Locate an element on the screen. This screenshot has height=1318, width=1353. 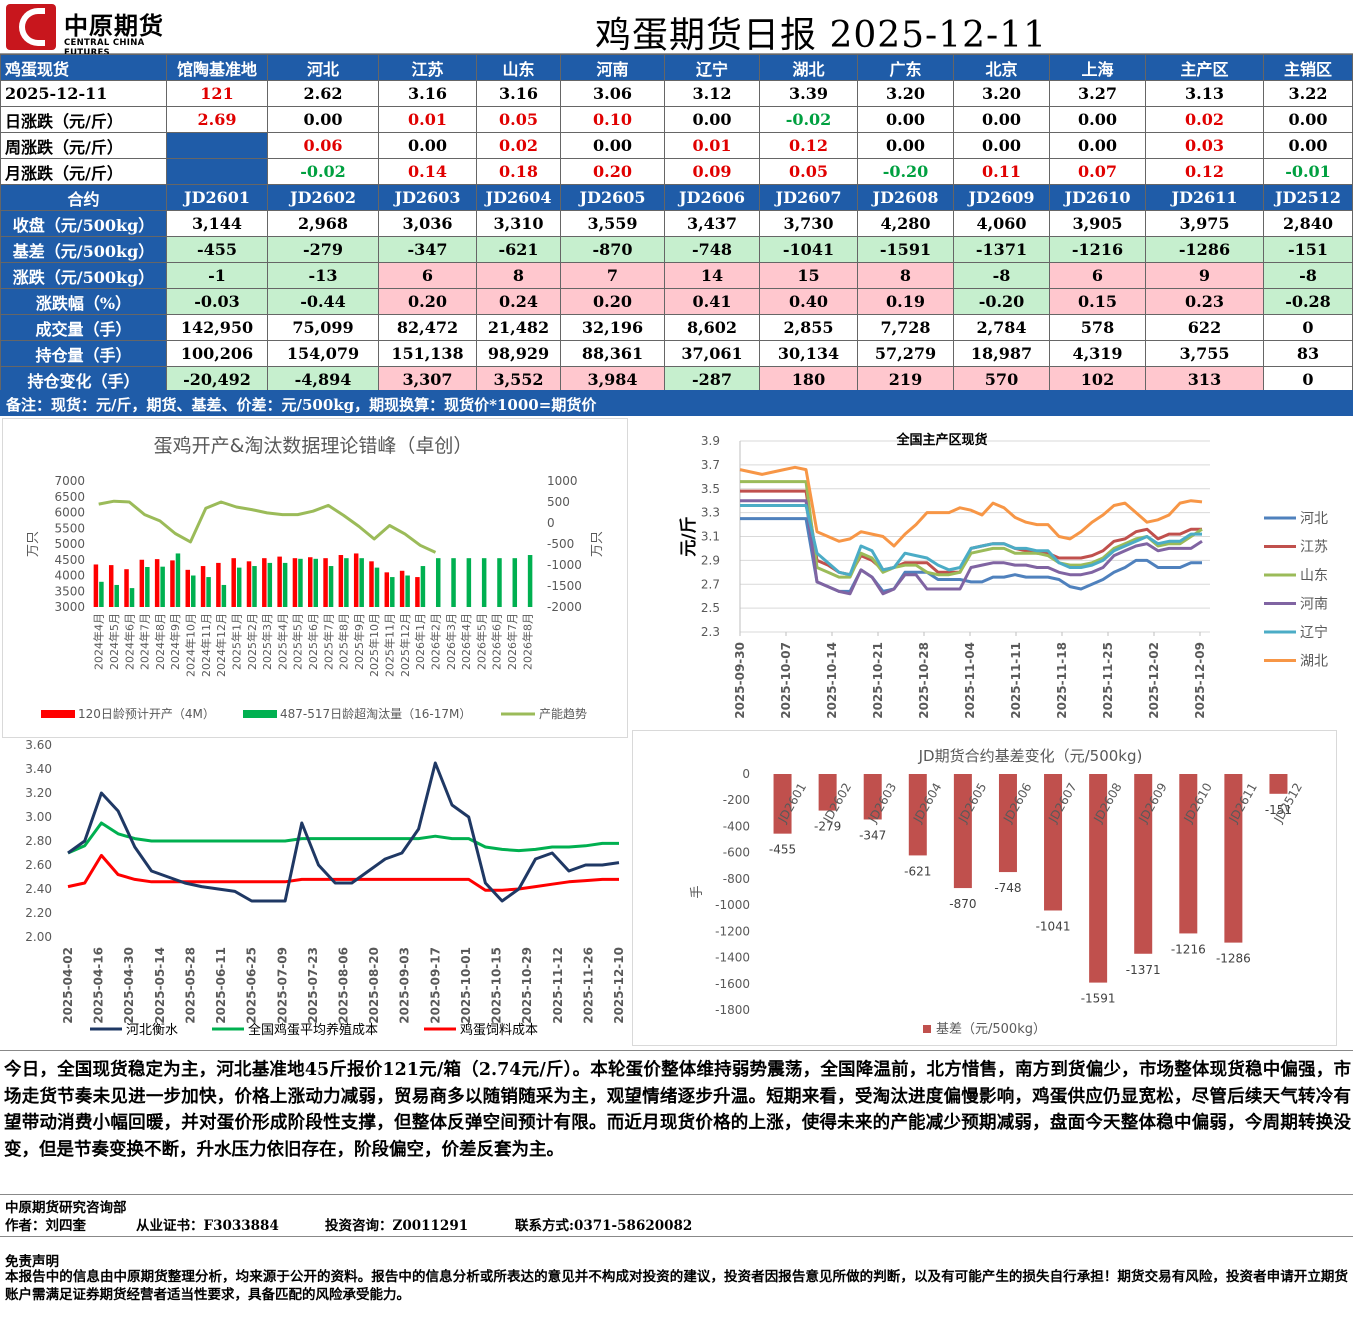
legend-label: 河北衡水 is located at coordinates (152, 1030).